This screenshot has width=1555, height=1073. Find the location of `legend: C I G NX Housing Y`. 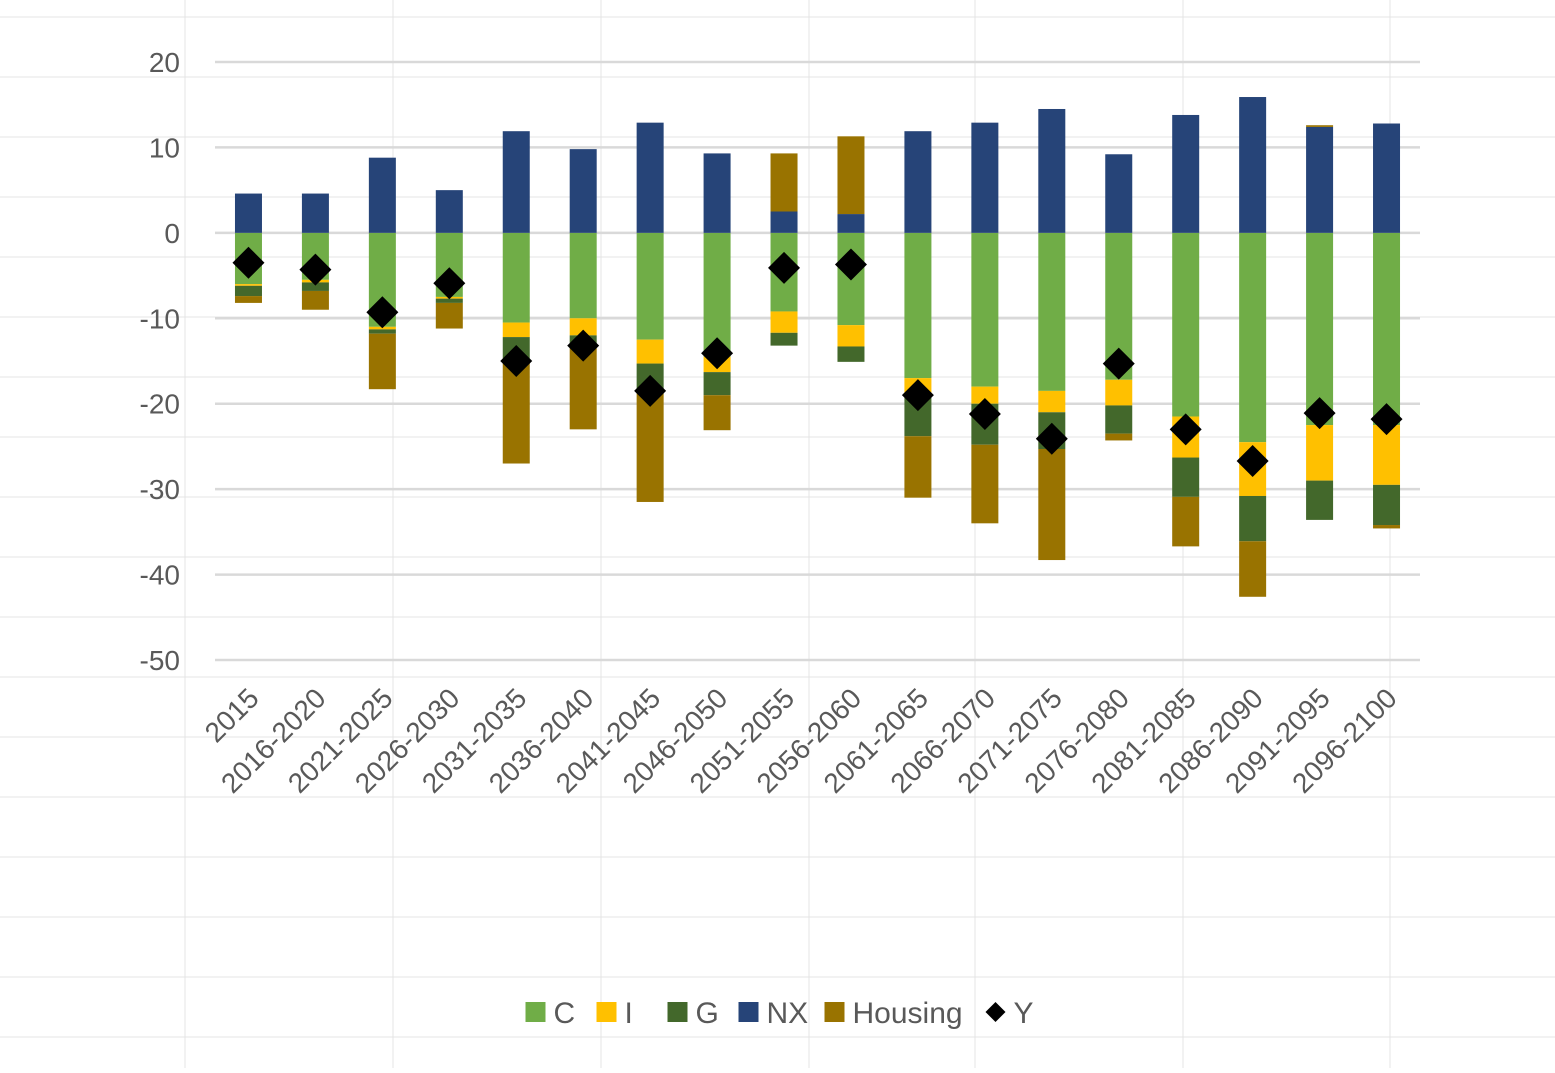

legend: C I G NX Housing Y is located at coordinates (779, 1013).